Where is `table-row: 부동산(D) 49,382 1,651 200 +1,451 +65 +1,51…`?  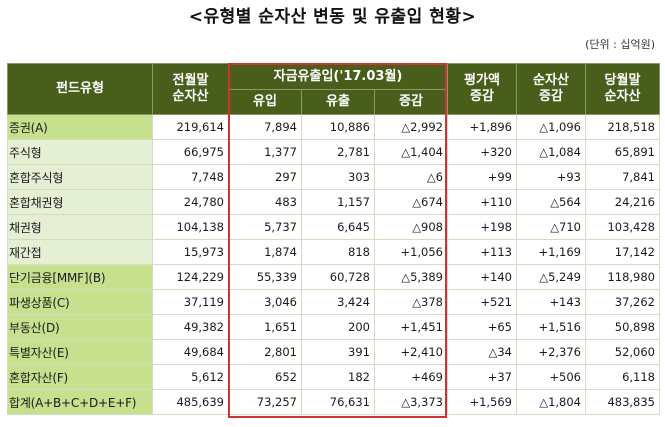
table-row: 부동산(D) 49,382 1,651 200 +1,451 +65 +1,51… is located at coordinates (333, 327).